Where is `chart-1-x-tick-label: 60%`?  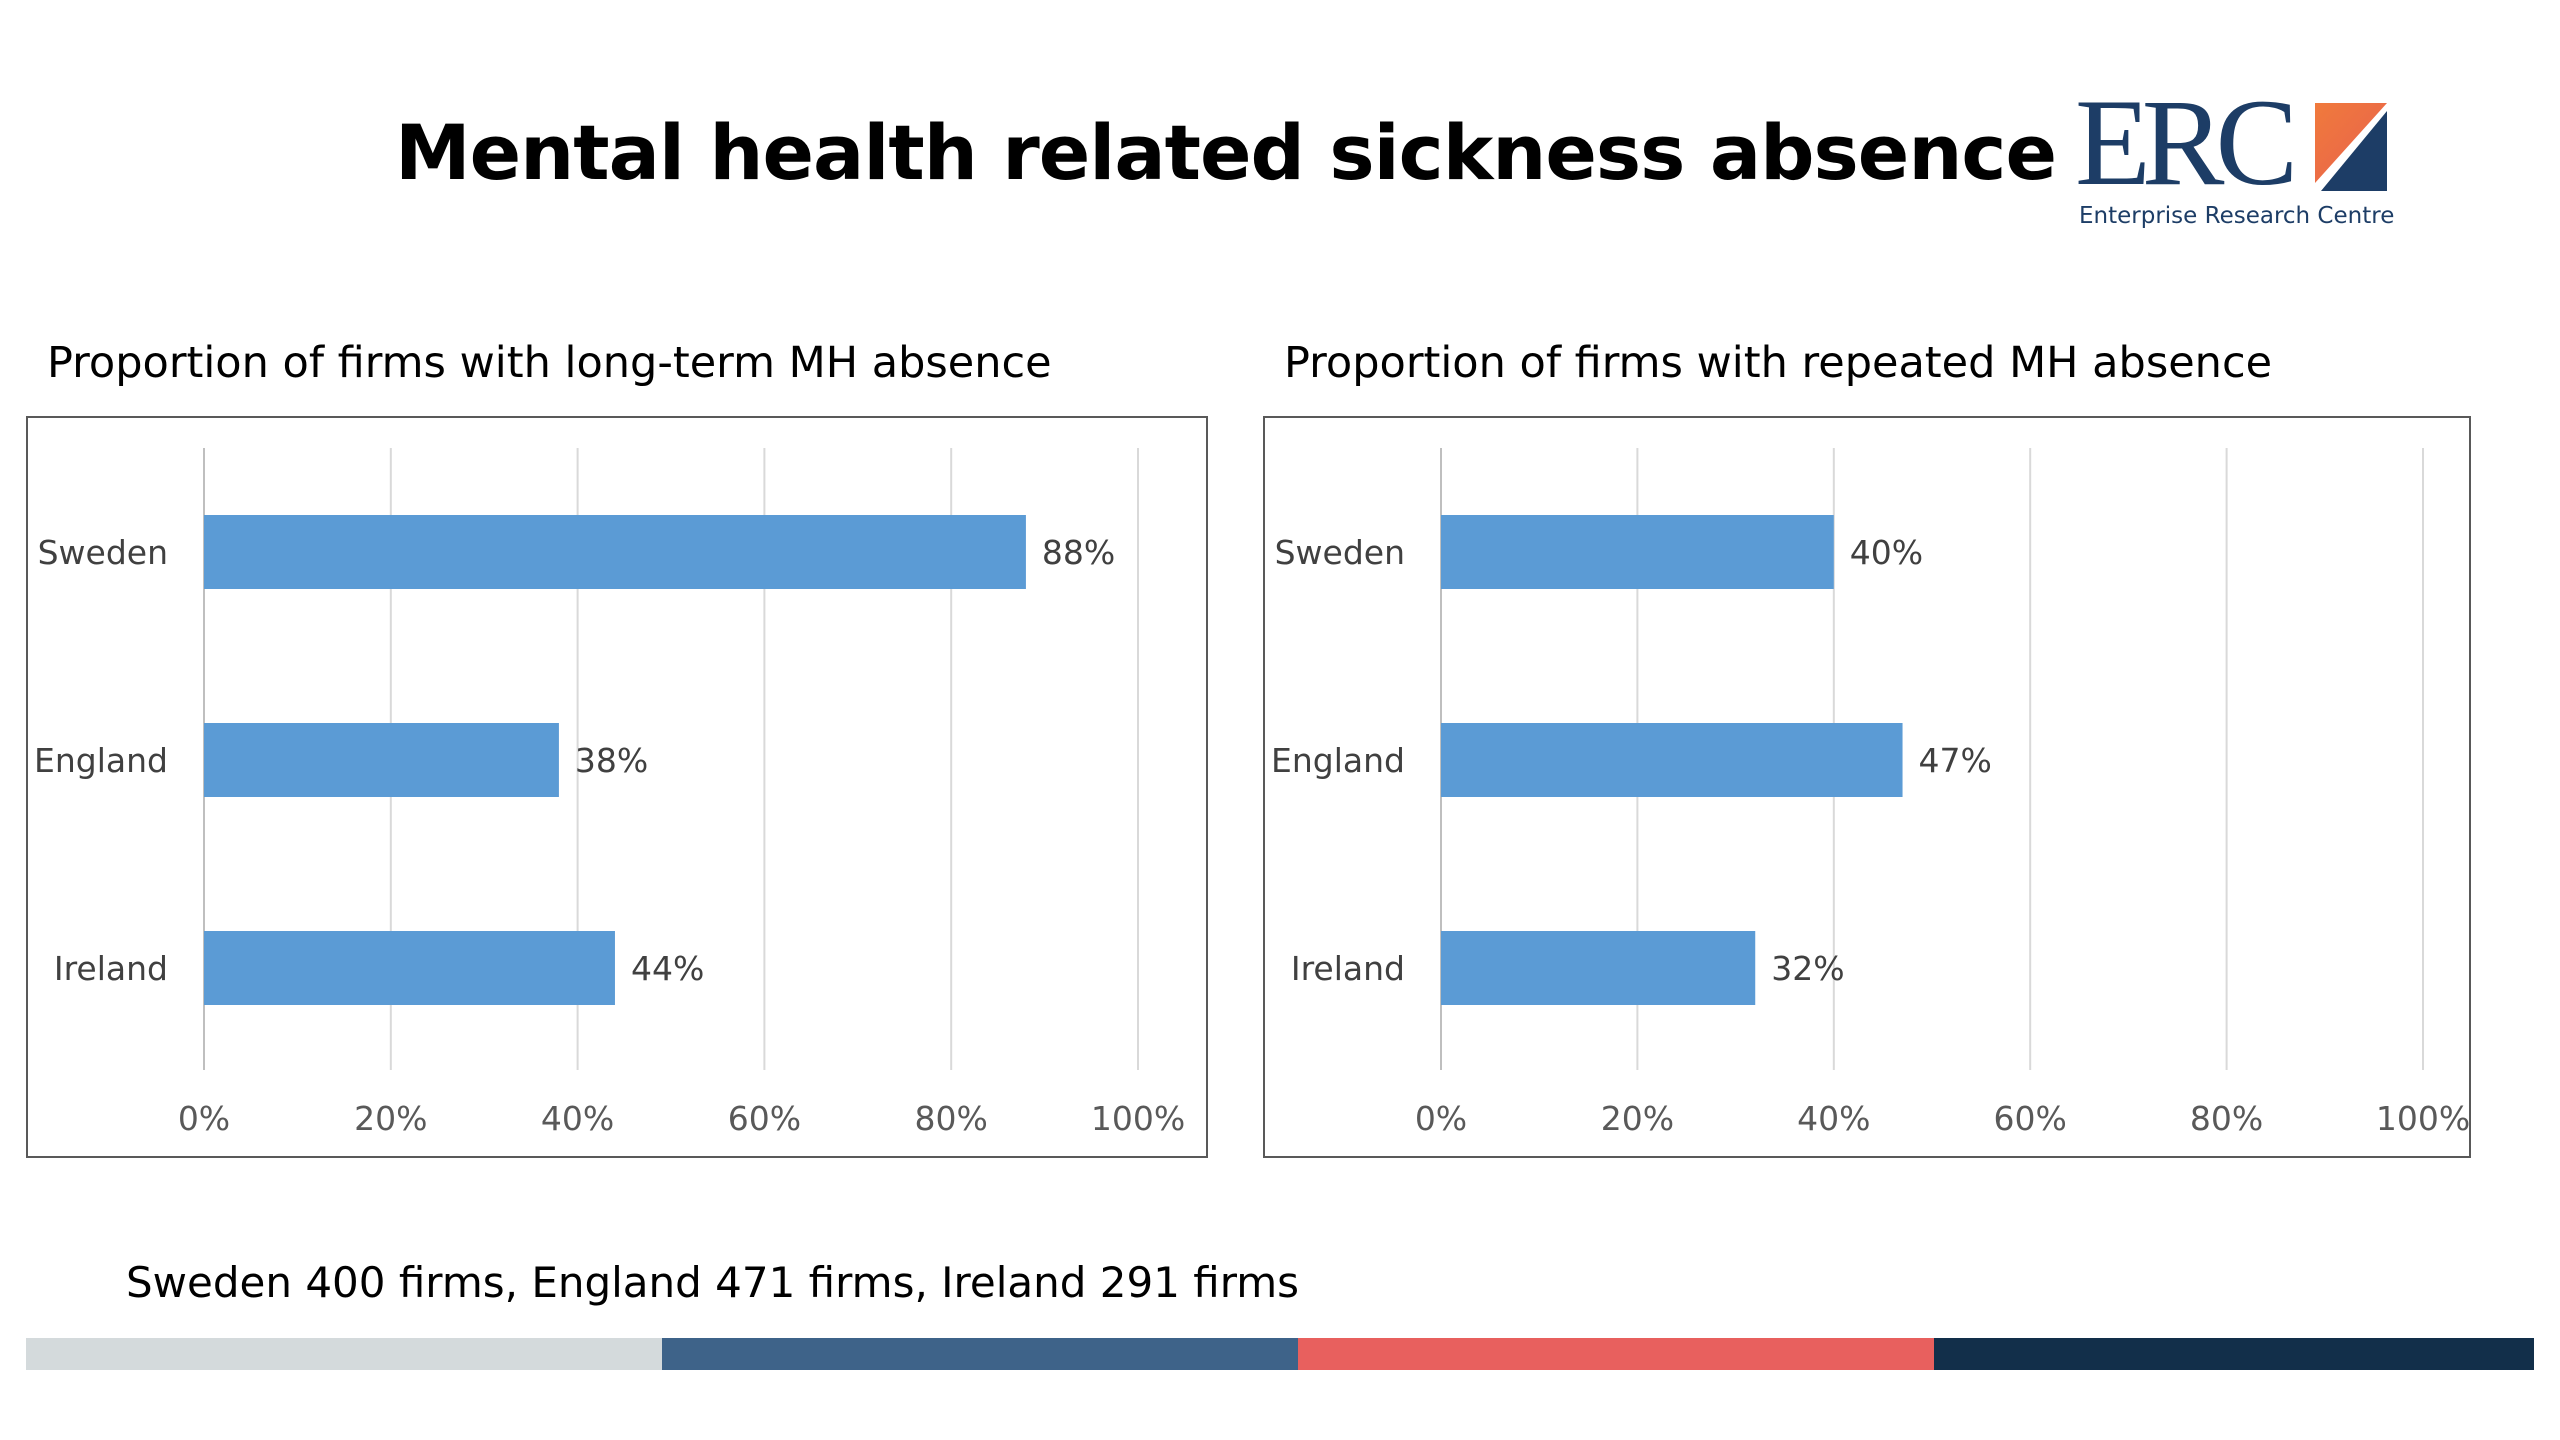 chart-1-x-tick-label: 60% is located at coordinates (764, 1118).